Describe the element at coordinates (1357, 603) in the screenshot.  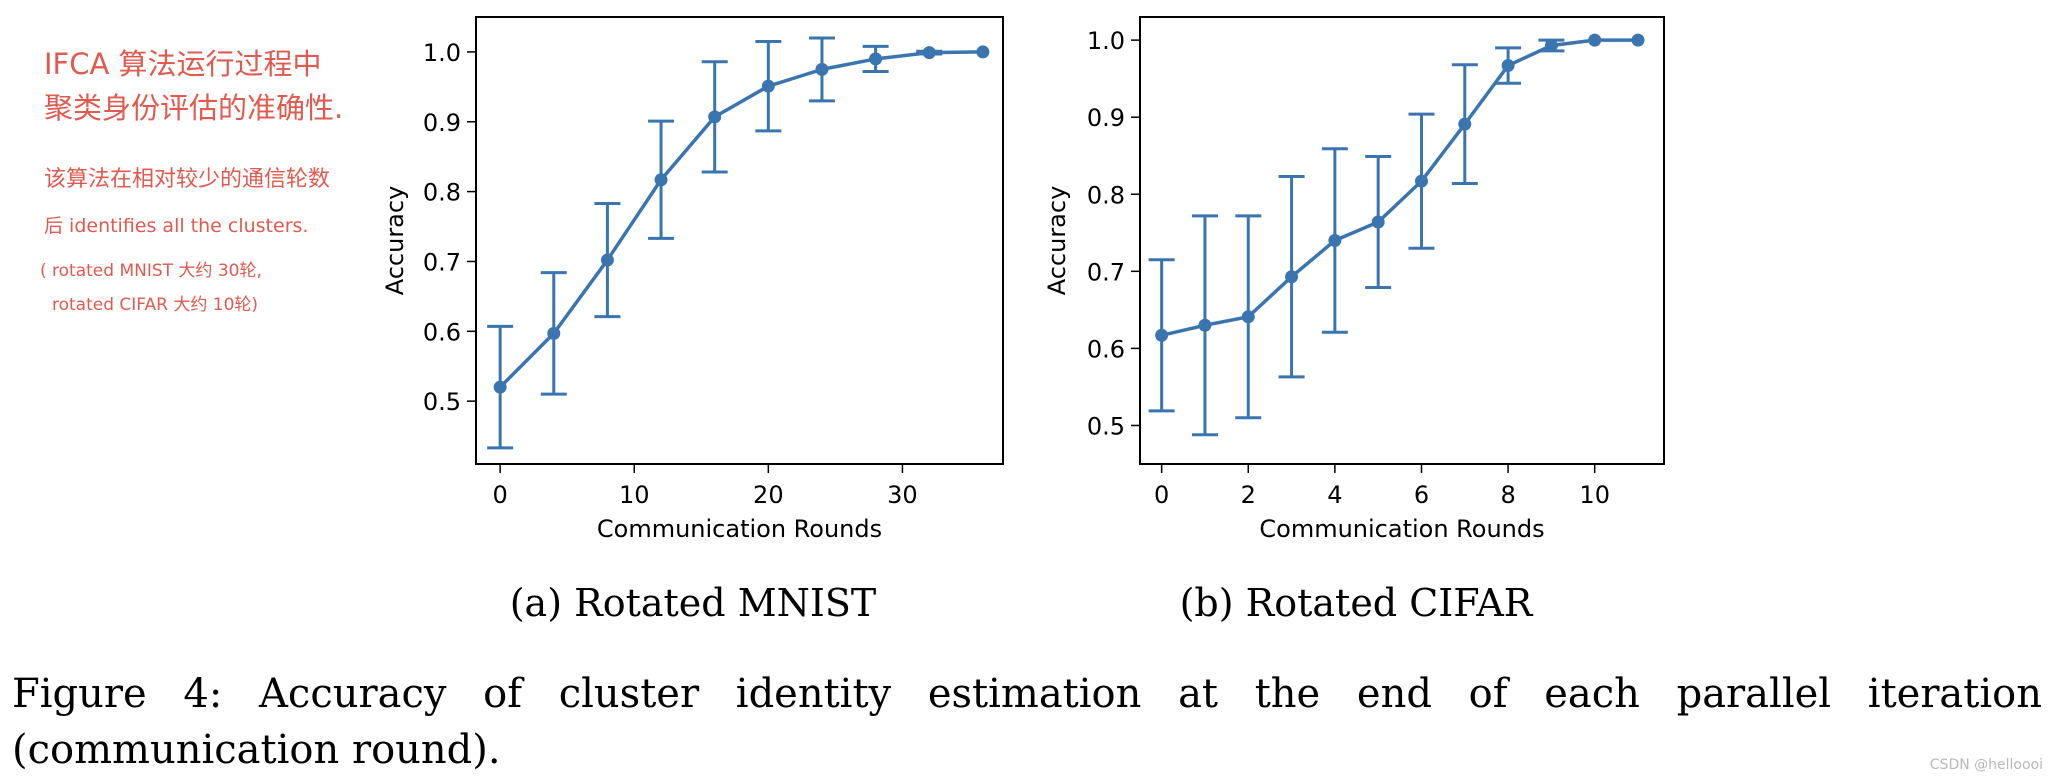
I see `subcaption: (b) Rotated CIFAR` at that location.